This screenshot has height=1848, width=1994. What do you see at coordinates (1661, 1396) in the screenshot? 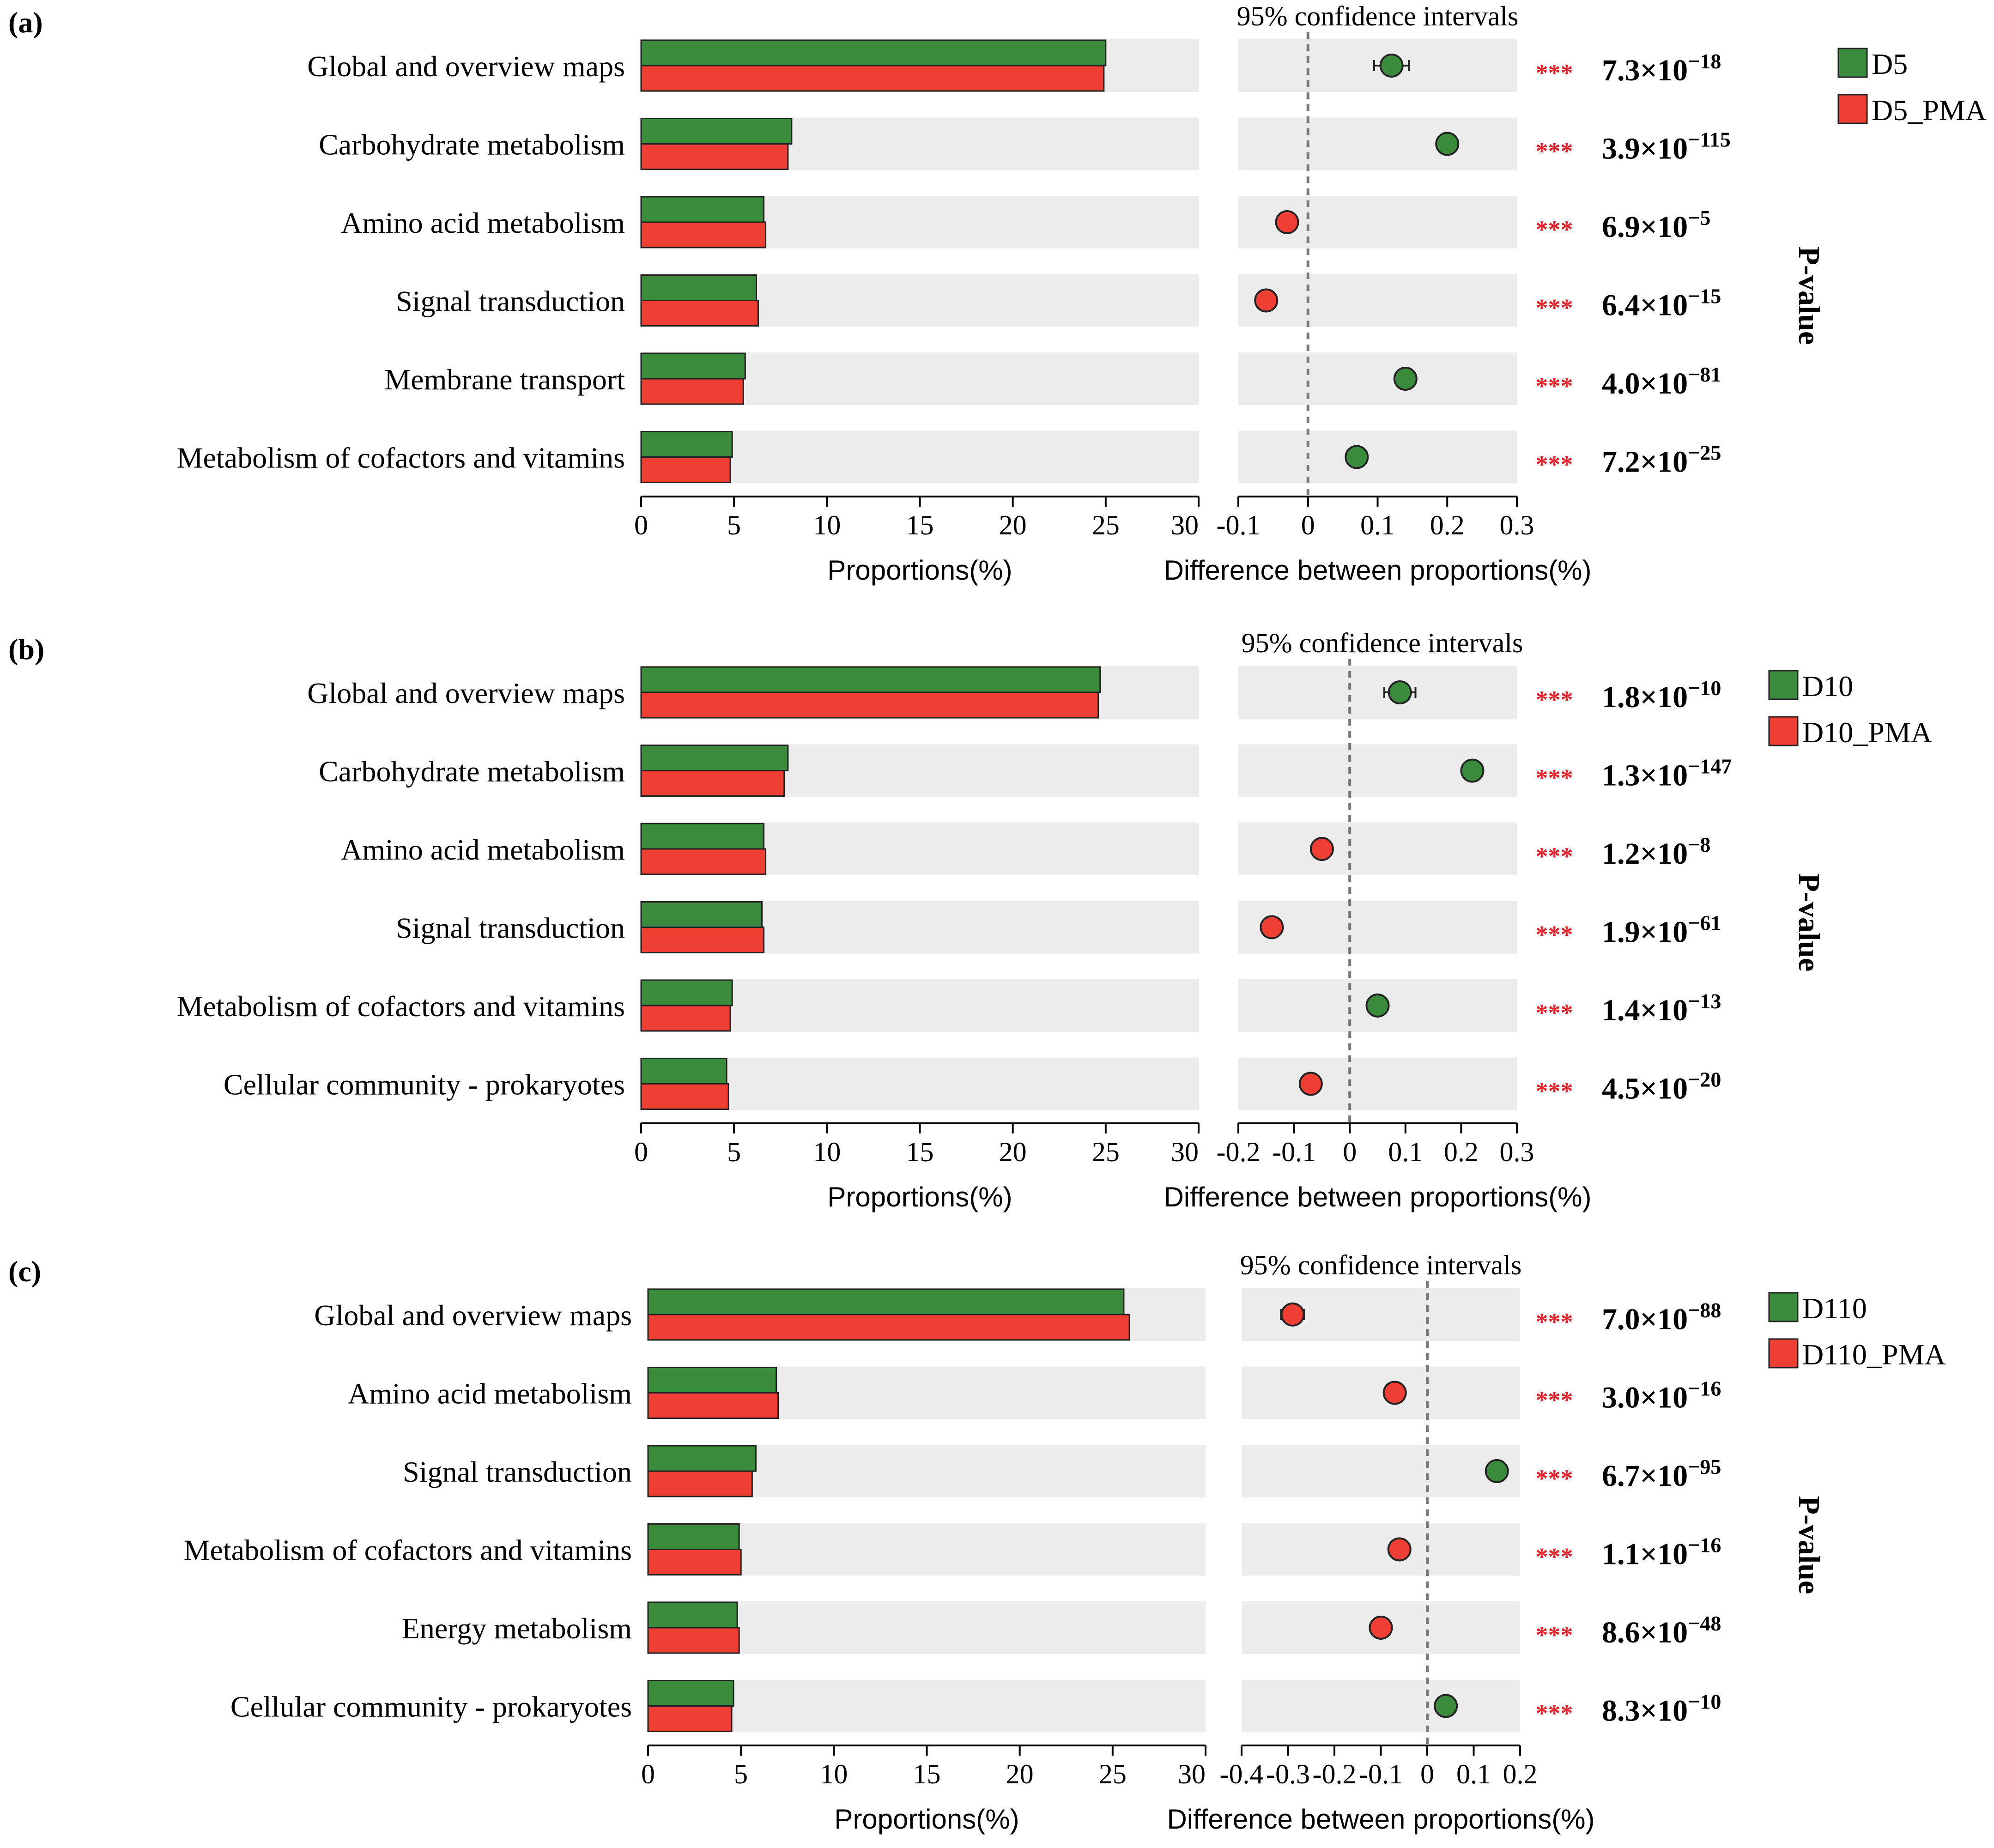
I see `p-value: 3.0×10⁻¹⁶` at bounding box center [1661, 1396].